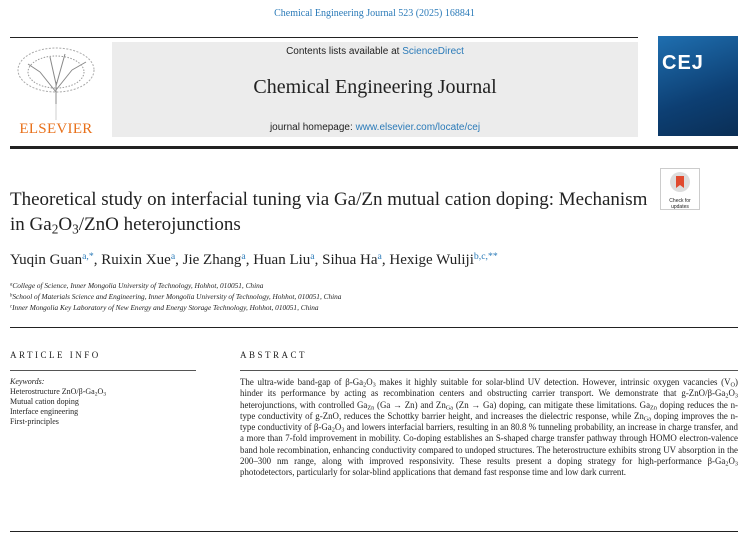 The width and height of the screenshot is (749, 536). I want to click on author-name: Ruixin Xue, so click(136, 260).